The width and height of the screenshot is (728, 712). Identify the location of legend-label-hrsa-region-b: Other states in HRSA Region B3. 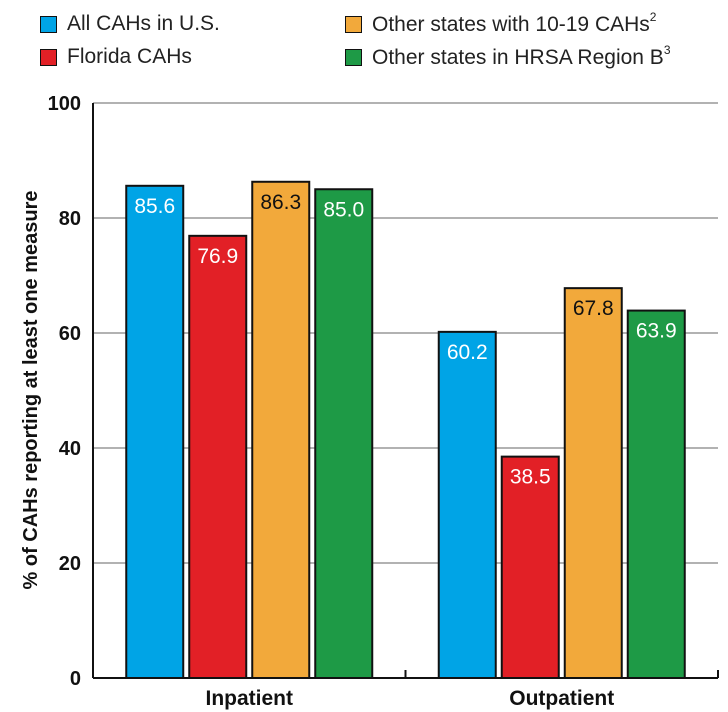
(521, 56).